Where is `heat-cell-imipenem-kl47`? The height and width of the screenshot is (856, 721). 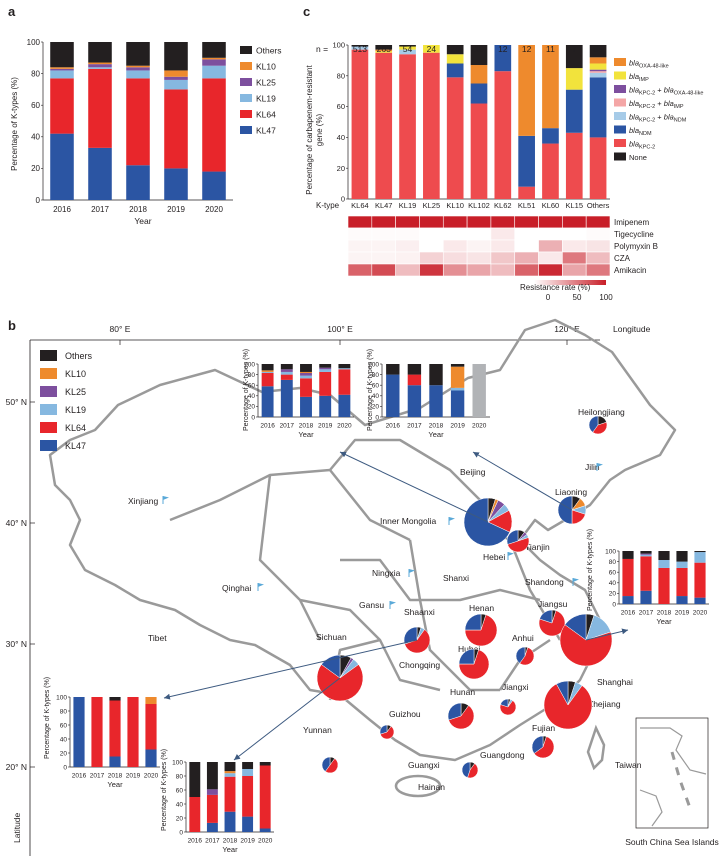 heat-cell-imipenem-kl47 is located at coordinates (383, 222).